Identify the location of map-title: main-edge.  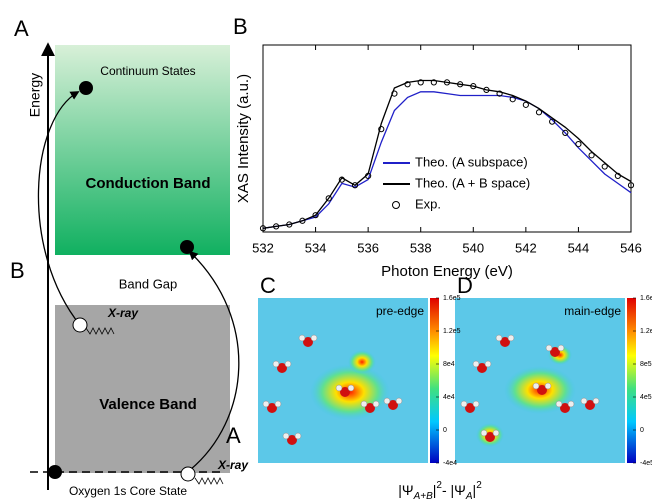
(592, 311).